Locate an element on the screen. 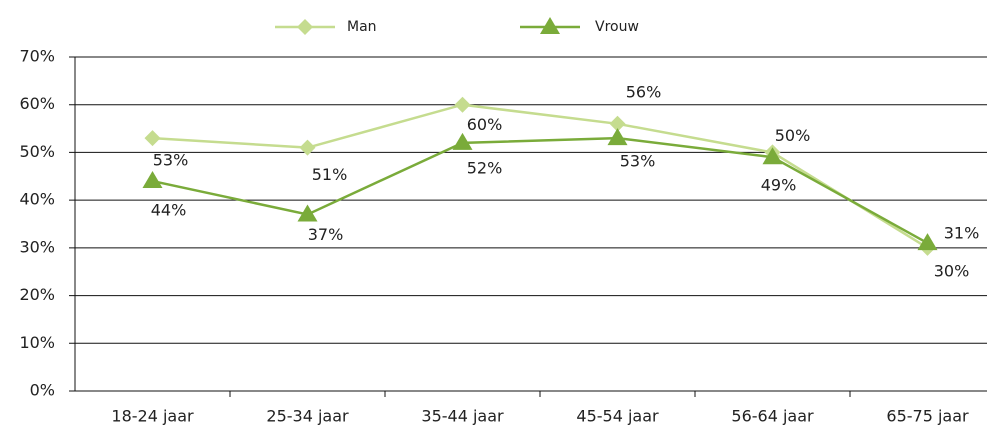 This screenshot has width=987, height=430. y-tick-label: 30% is located at coordinates (37, 246).